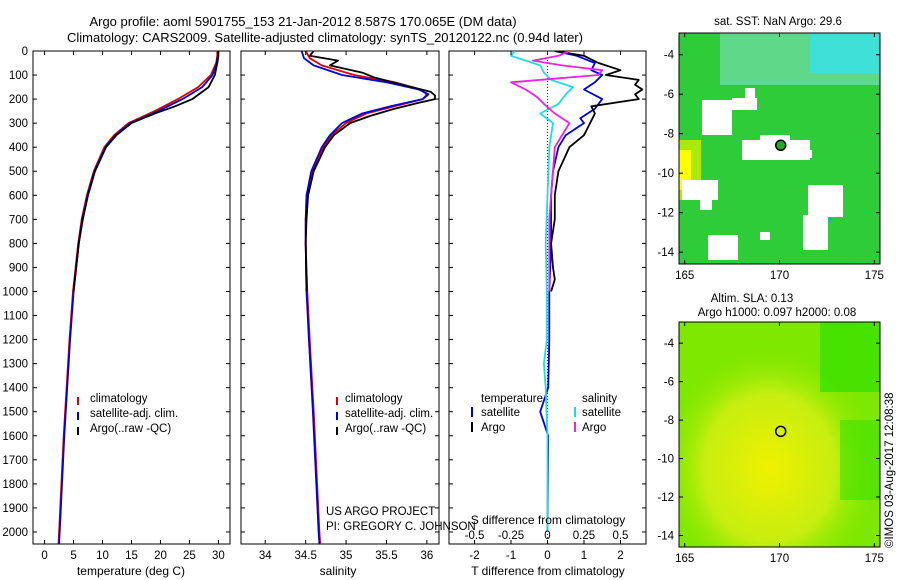  I want to click on depth-tick-label: 1600, so click(15, 437).